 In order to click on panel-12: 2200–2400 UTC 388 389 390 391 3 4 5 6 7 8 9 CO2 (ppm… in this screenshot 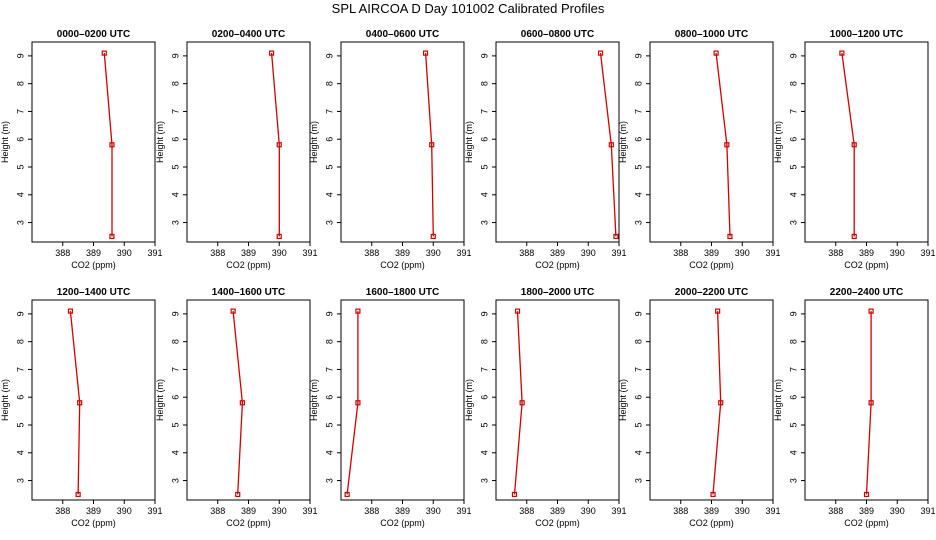, I will do `click(854, 407)`.